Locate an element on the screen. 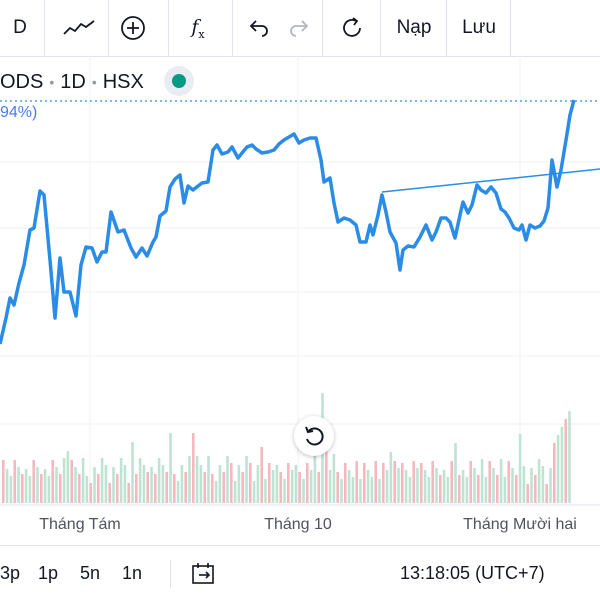 This screenshot has width=600, height=601. symbol-interval: 1D is located at coordinates (73, 81).